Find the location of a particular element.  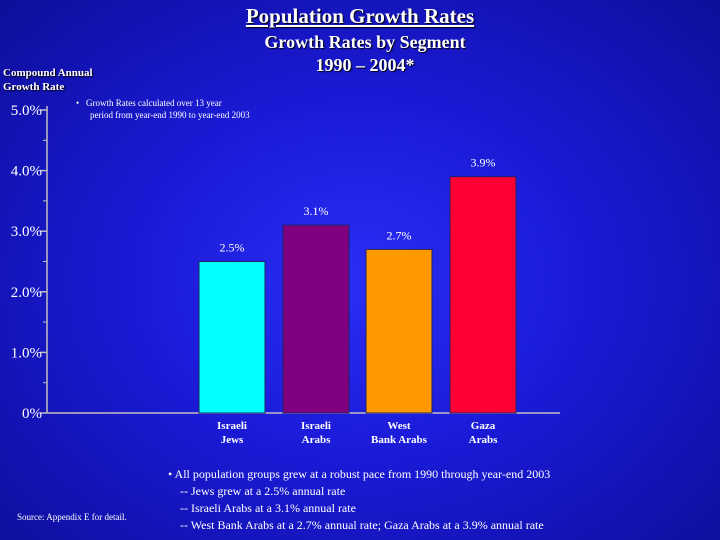

y-axis-title-line-2: Growth Rate is located at coordinates (34, 87).